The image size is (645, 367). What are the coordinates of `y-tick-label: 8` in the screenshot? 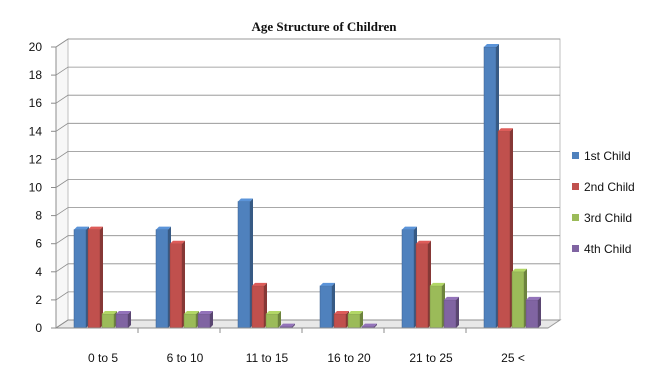 It's located at (38, 216).